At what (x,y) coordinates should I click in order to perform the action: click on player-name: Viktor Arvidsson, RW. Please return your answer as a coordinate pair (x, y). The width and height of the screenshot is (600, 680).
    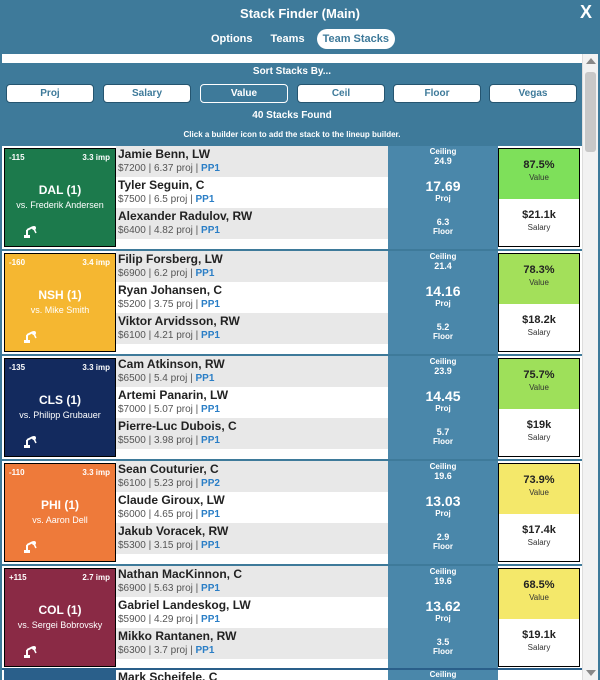
    Looking at the image, I should click on (179, 321).